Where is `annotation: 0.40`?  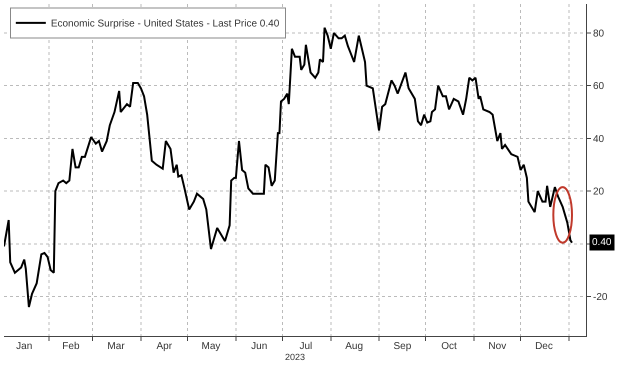 annotation: 0.40 is located at coordinates (602, 242).